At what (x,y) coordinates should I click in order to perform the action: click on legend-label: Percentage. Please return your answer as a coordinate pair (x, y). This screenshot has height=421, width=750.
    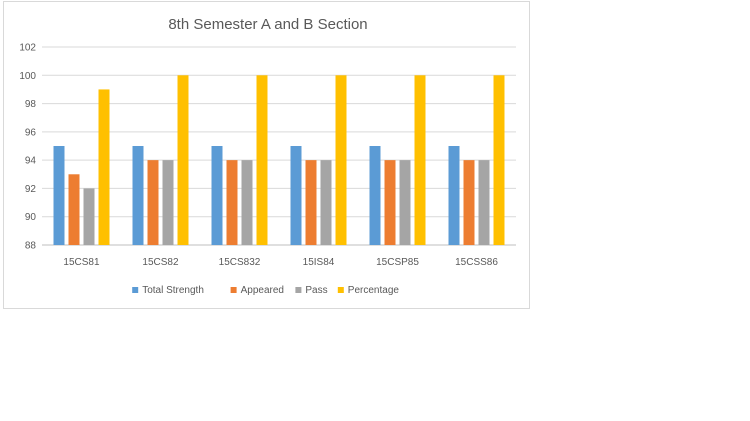
    Looking at the image, I should click on (374, 290).